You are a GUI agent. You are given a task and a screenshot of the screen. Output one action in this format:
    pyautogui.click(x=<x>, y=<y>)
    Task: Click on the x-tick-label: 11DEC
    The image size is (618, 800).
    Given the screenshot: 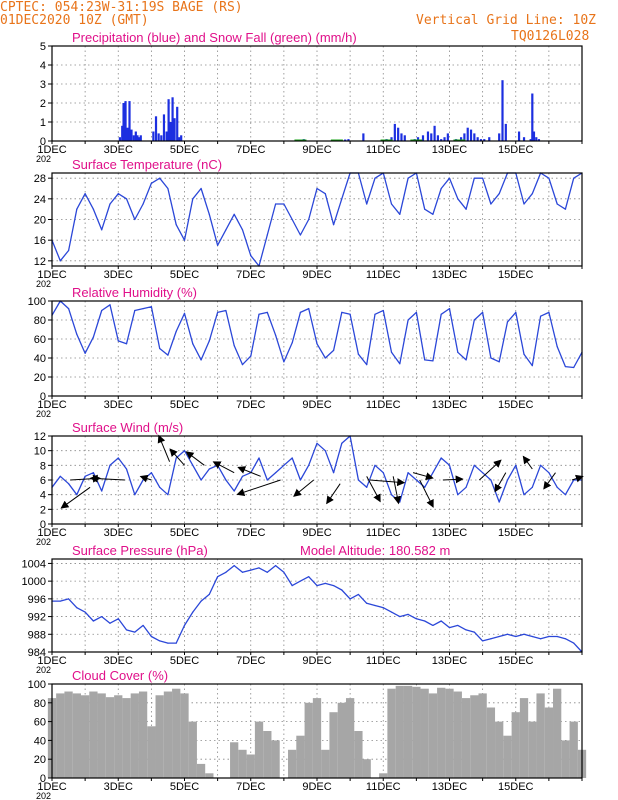 What is the action you would take?
    pyautogui.click(x=383, y=275)
    